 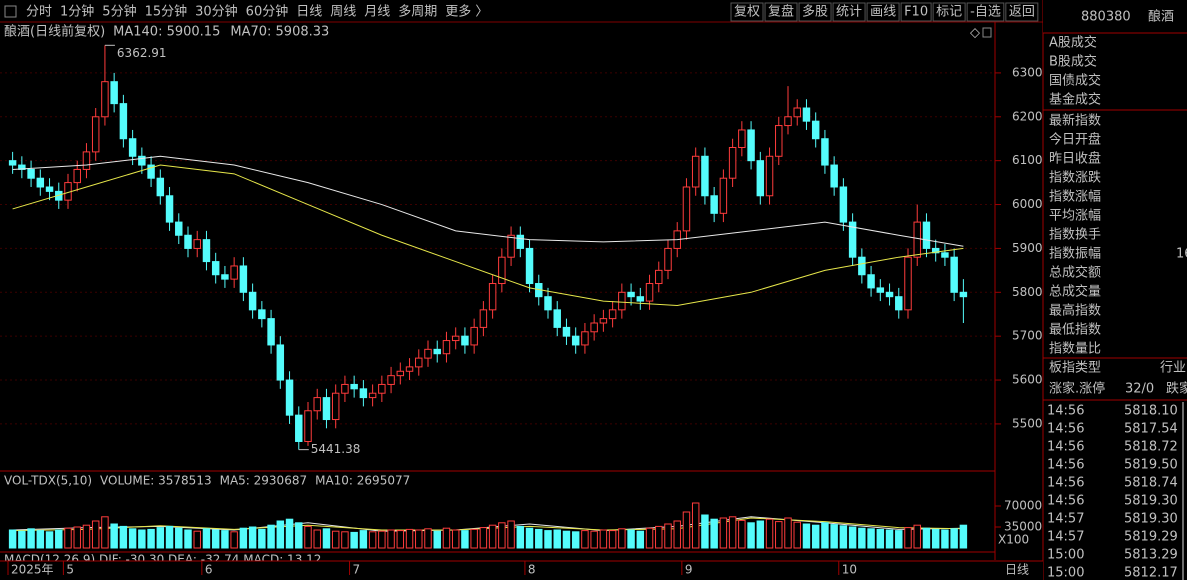 I want to click on tool-button: 多股, so click(x=815, y=12).